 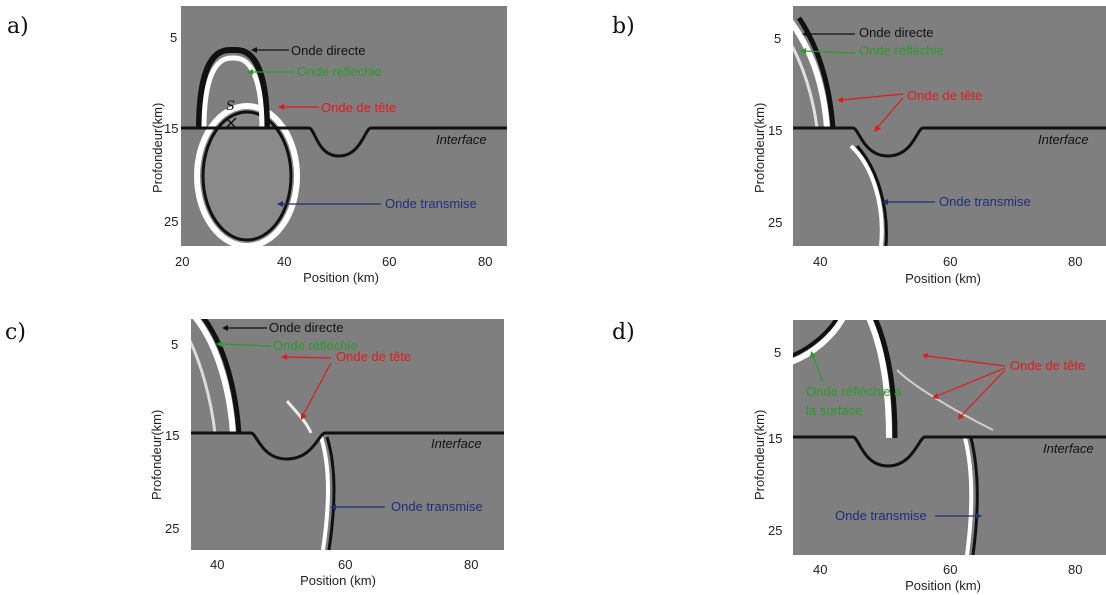 What do you see at coordinates (221, 376) in the screenshot?
I see `direct-wavefront-c-dark` at bounding box center [221, 376].